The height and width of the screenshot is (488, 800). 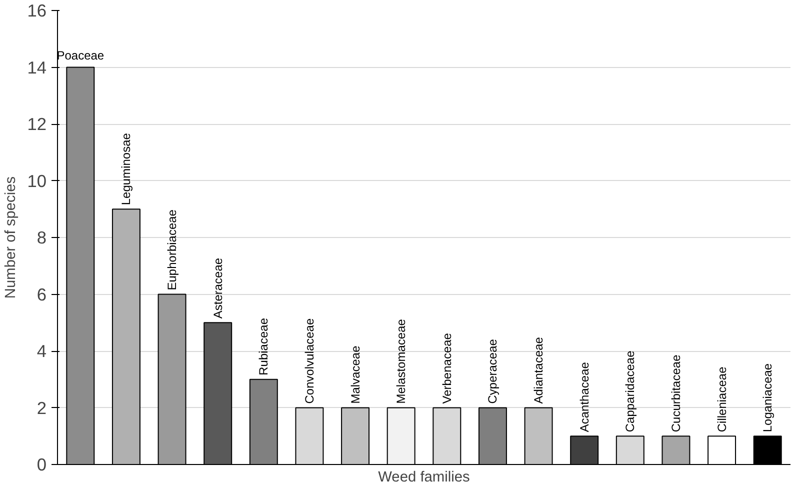 What do you see at coordinates (41, 464) in the screenshot?
I see `y-tick-label: 0` at bounding box center [41, 464].